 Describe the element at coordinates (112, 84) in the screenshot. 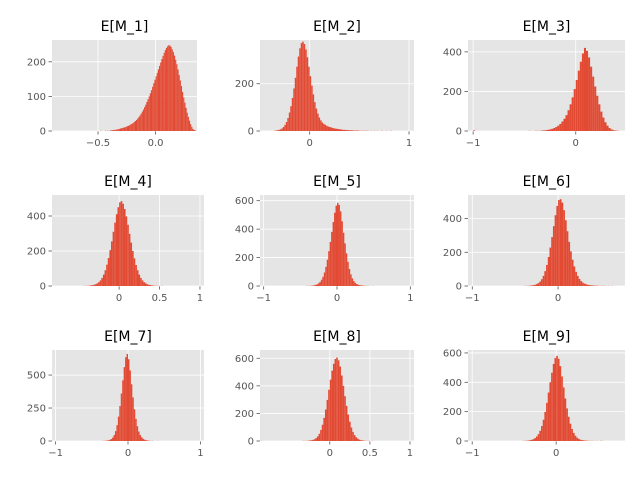

I see `histogram-panel-1: −0.5 0.0 0 100 200 E[M_1]` at that location.